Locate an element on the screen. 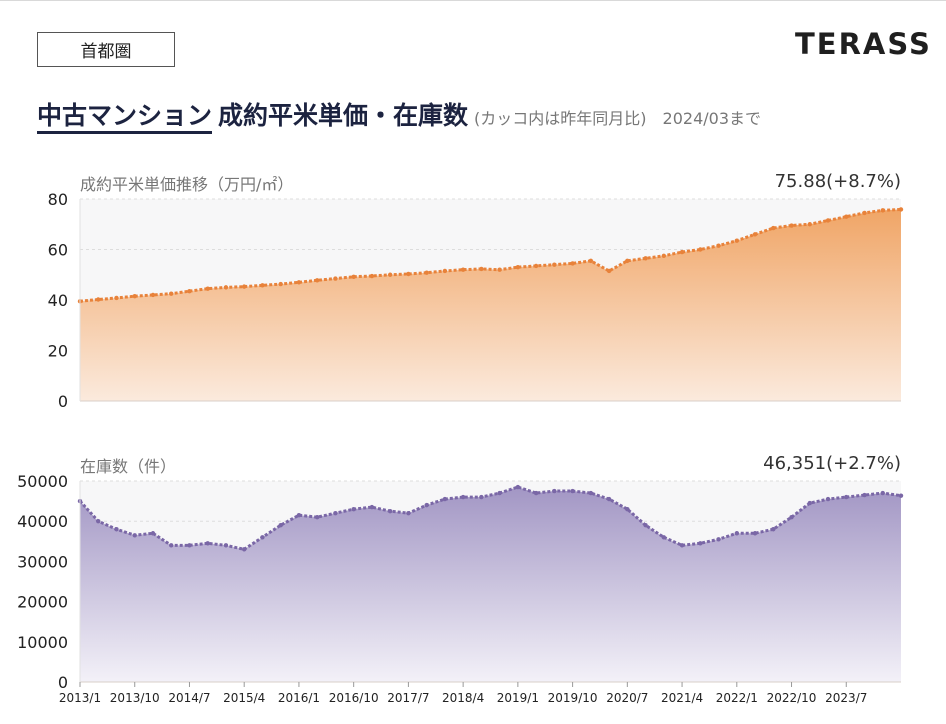 The image size is (946, 724). inventory-ytick-label: 50000 is located at coordinates (42, 481).